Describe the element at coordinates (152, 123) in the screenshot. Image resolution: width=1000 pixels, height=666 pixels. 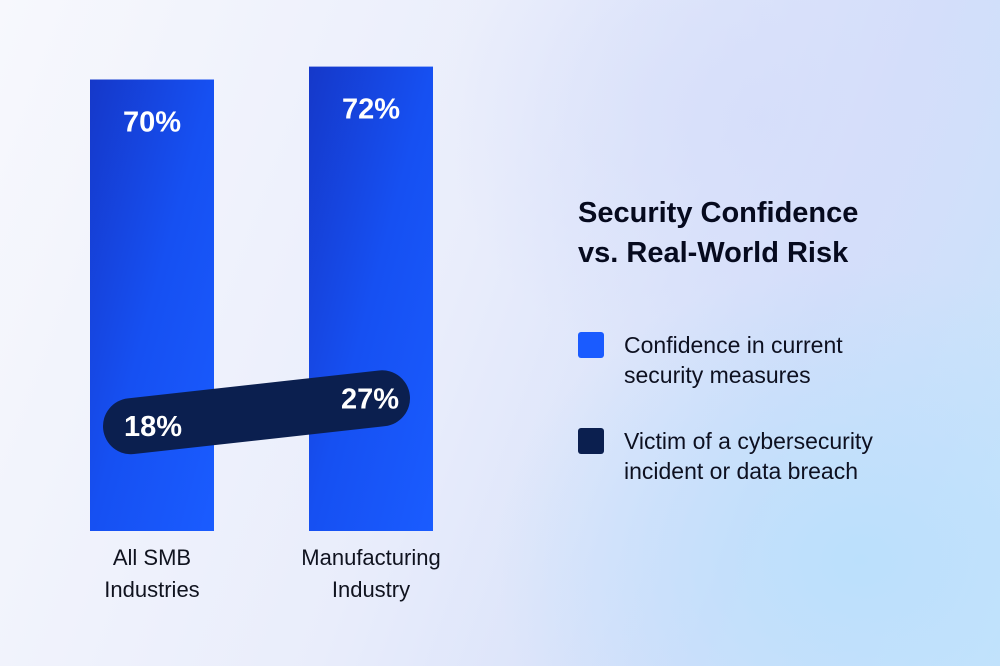
I see `bar-value-label-1: 70%` at that location.